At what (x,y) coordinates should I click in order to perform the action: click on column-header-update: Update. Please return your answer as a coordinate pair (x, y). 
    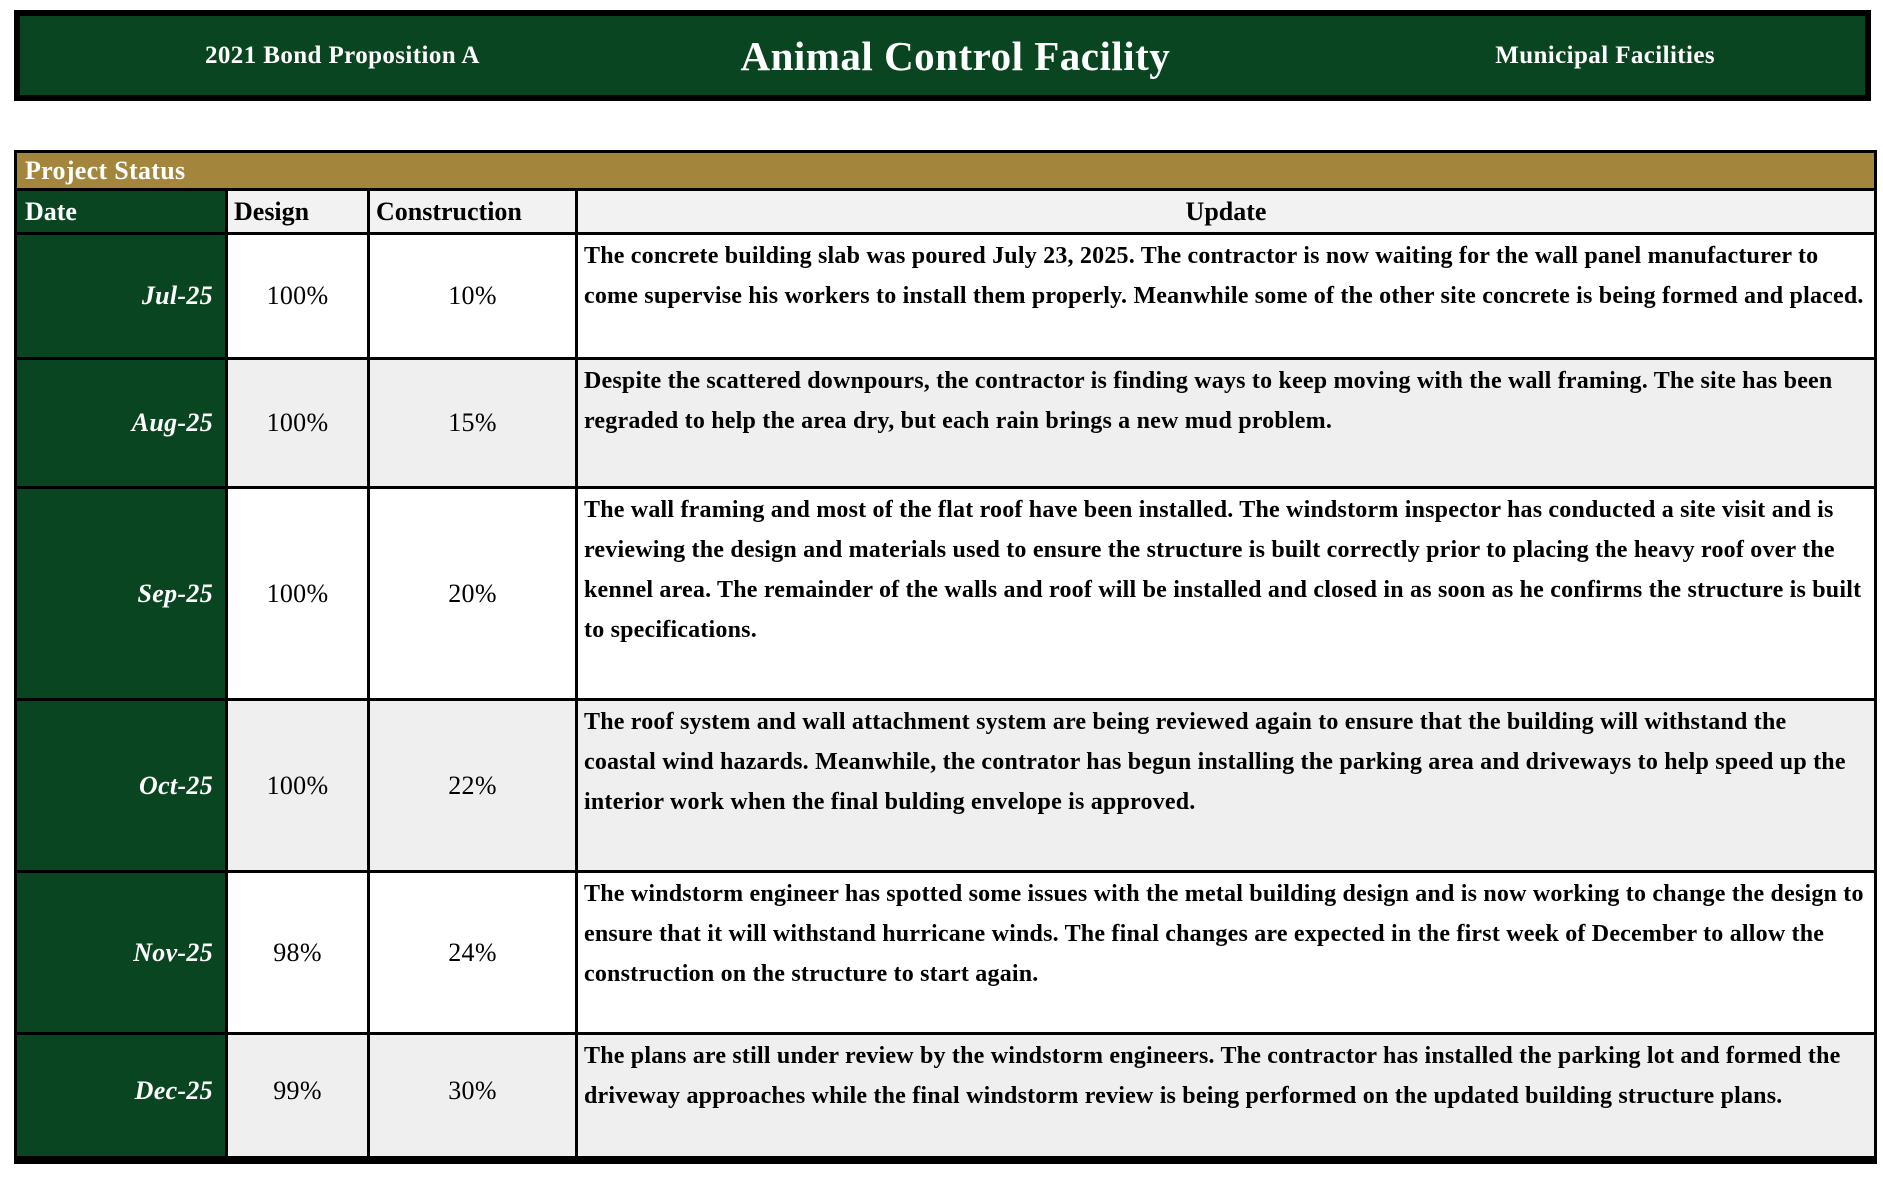
    Looking at the image, I should click on (1226, 211).